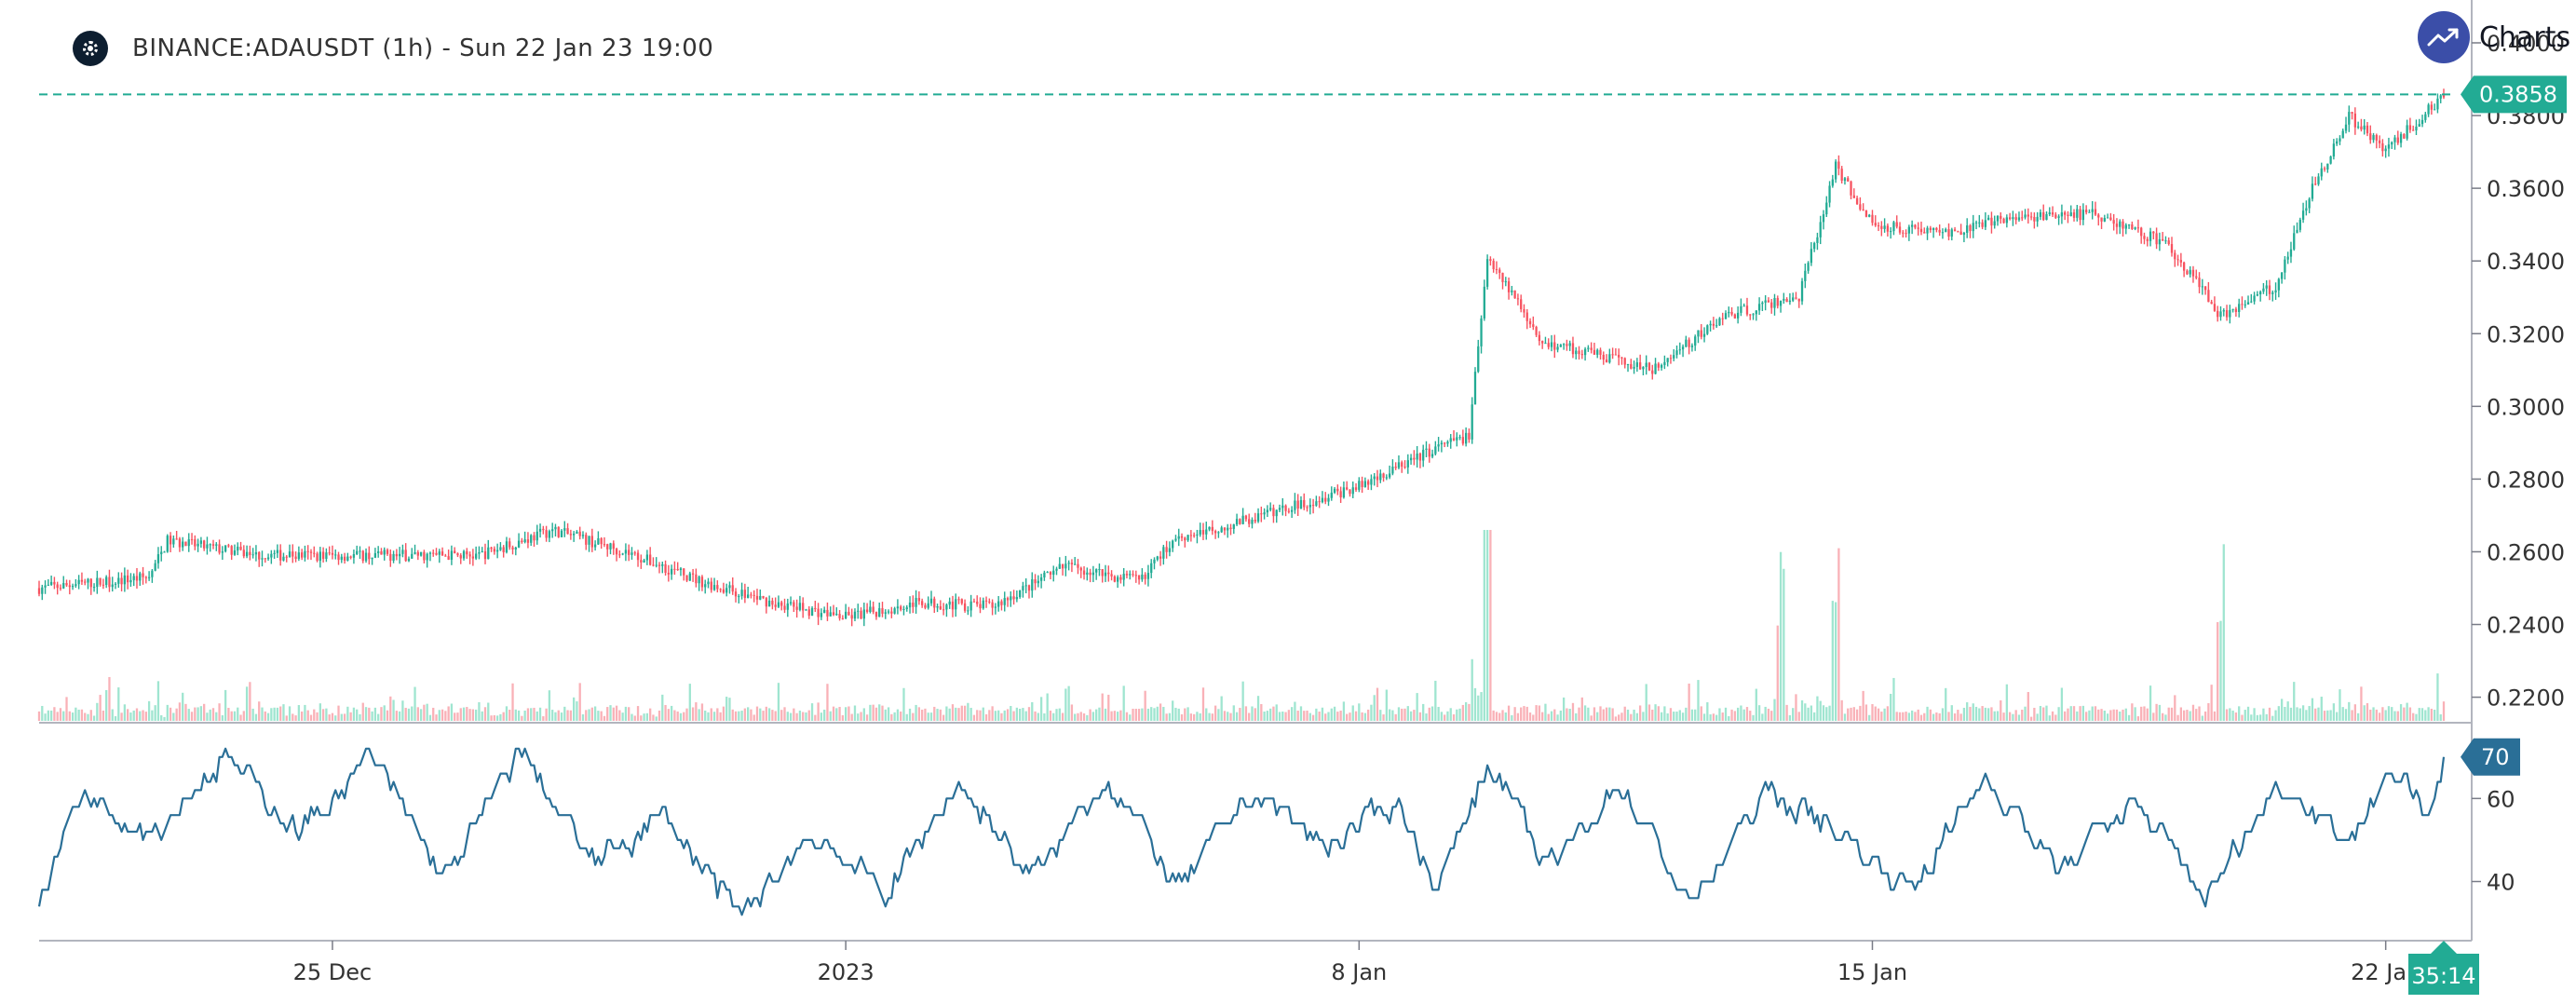 The image size is (2576, 1004). What do you see at coordinates (1357, 963) in the screenshot?
I see `time-axis: 25 Dec 2023 8 Jan 15 Jan 22 Jan` at bounding box center [1357, 963].